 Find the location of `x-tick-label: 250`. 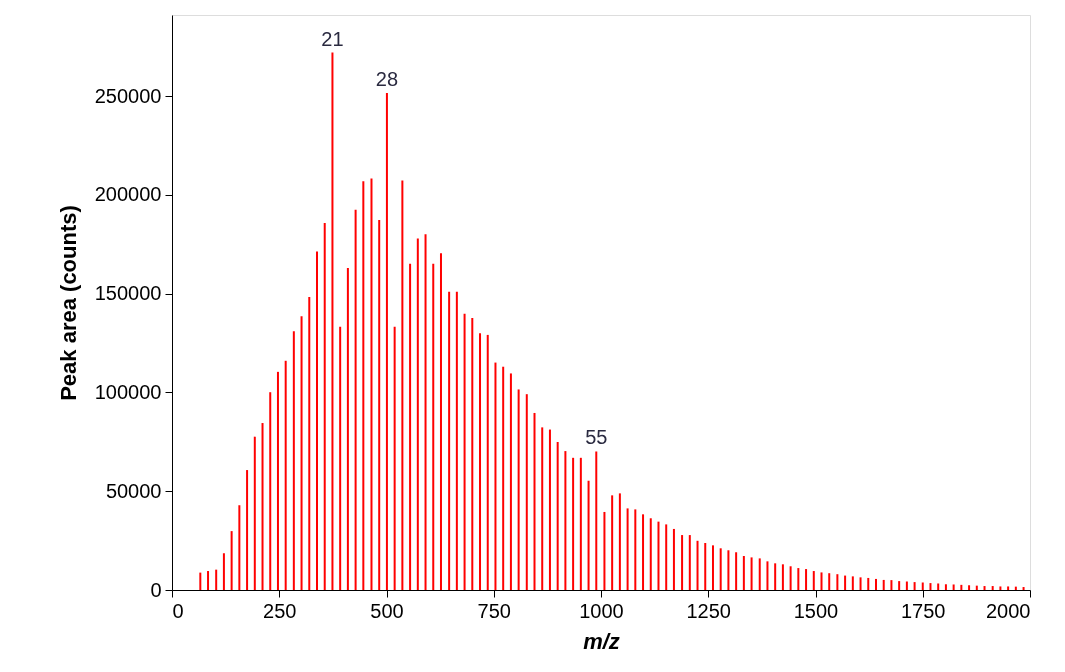

x-tick-label: 250 is located at coordinates (280, 610).